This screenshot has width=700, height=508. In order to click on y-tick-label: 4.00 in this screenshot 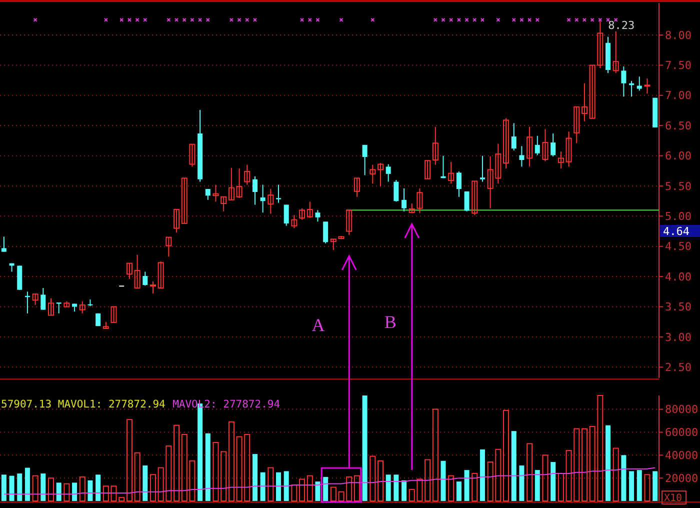, I will do `click(678, 277)`.